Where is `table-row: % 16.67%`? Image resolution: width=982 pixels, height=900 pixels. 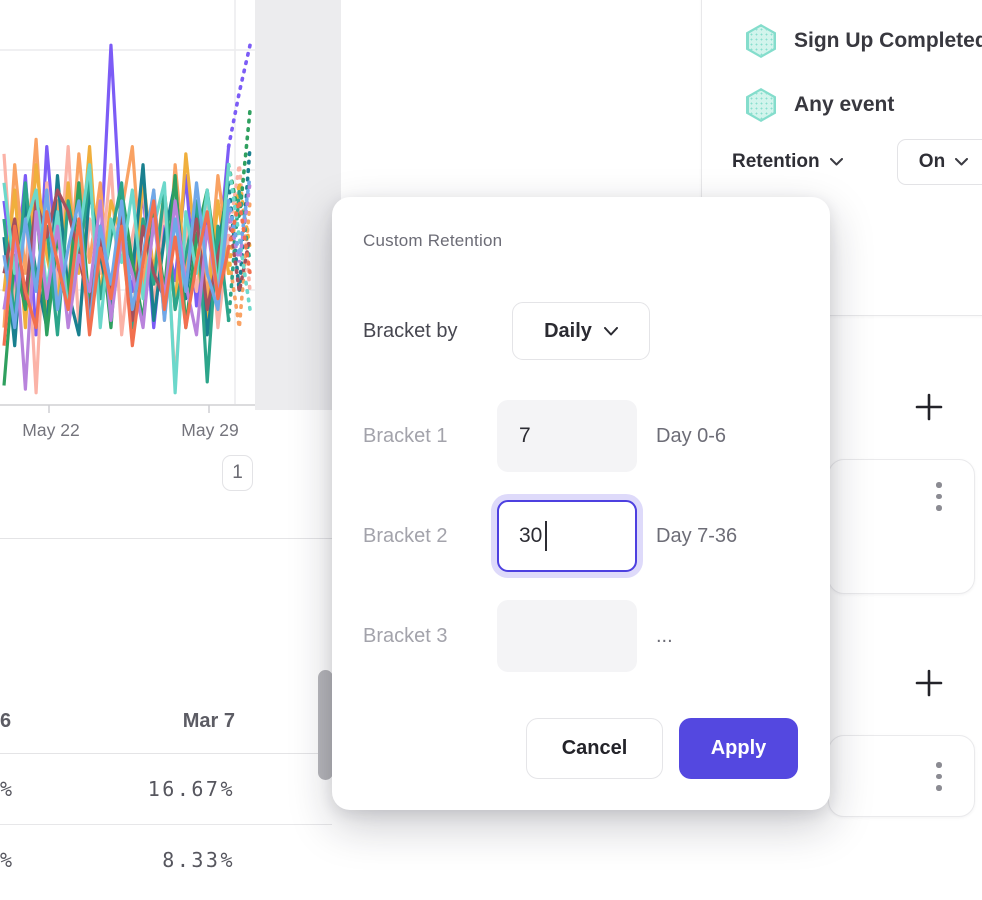
table-row: % 16.67% is located at coordinates (166, 789).